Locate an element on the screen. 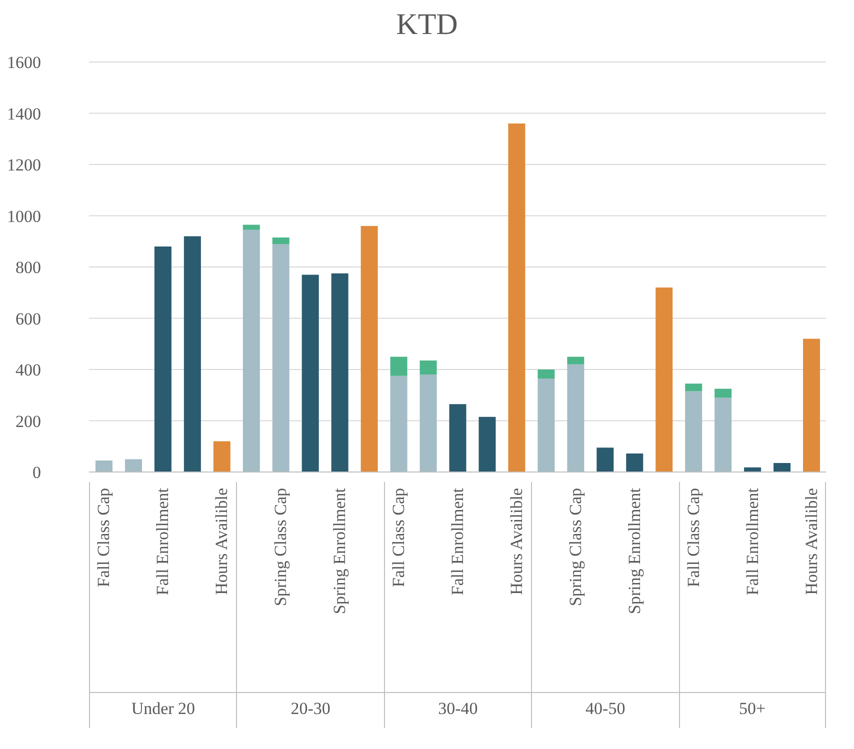 The width and height of the screenshot is (854, 749). y-tick-label: 800 is located at coordinates (28, 268).